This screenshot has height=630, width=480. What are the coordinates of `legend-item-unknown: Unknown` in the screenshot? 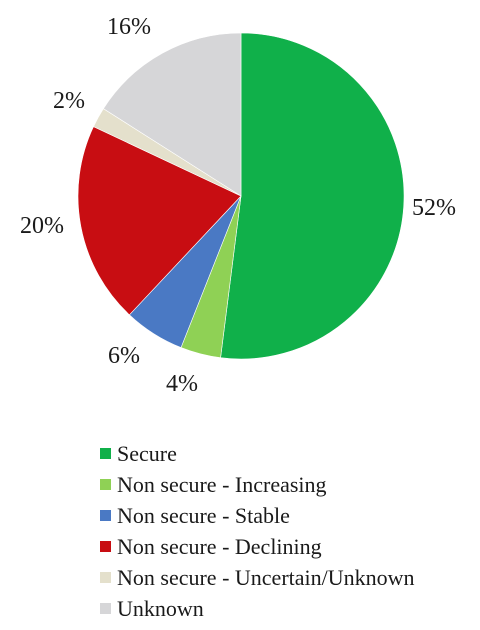 It's located at (257, 608).